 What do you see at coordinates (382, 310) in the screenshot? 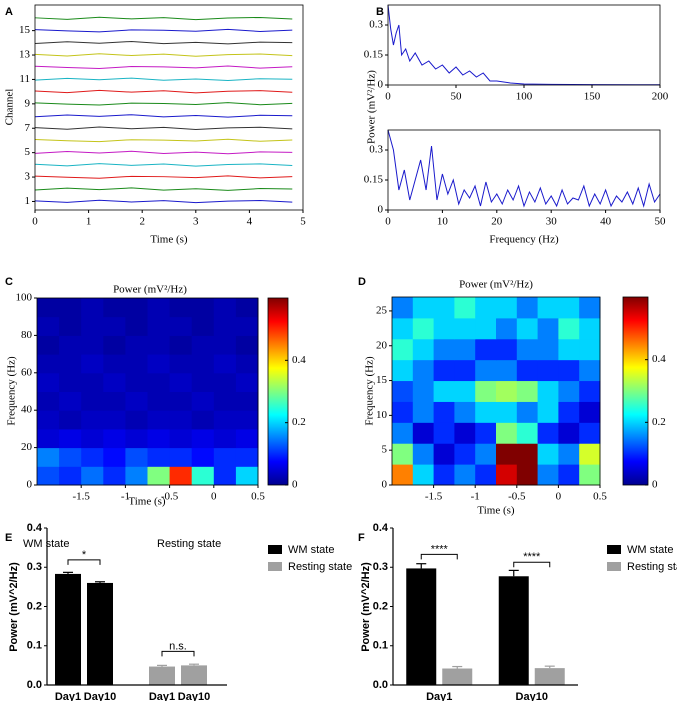
I see `y-tick-label: 25` at bounding box center [382, 310].